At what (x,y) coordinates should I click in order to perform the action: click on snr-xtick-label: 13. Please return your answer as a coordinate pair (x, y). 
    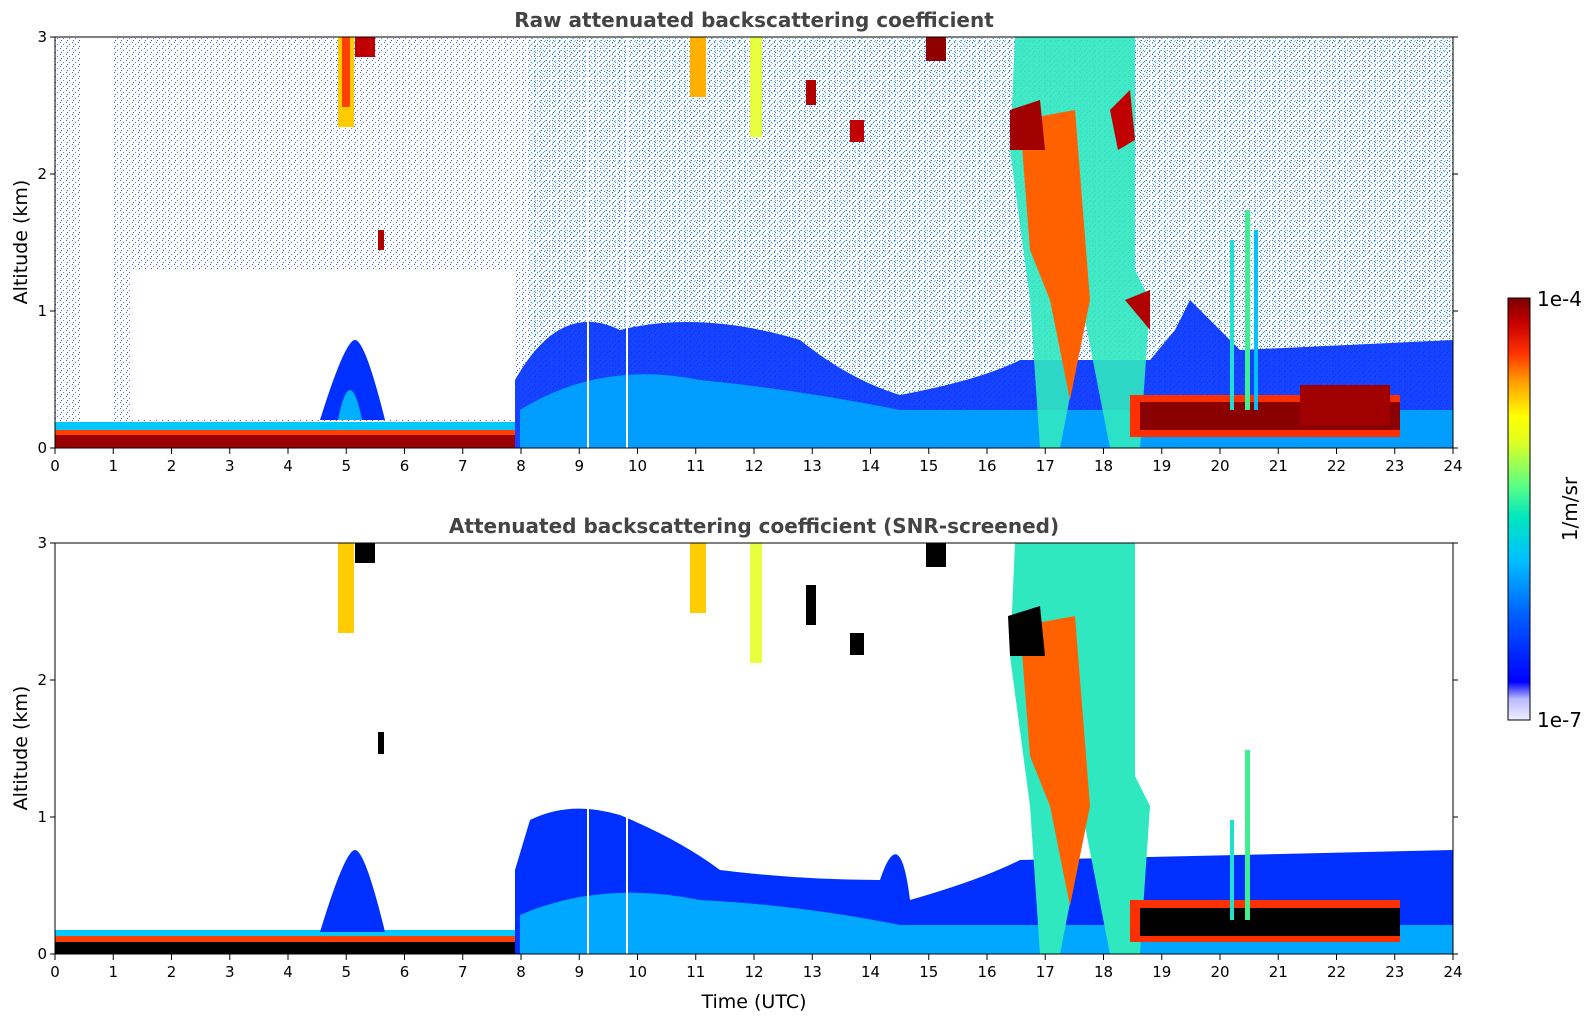
    Looking at the image, I should click on (812, 972).